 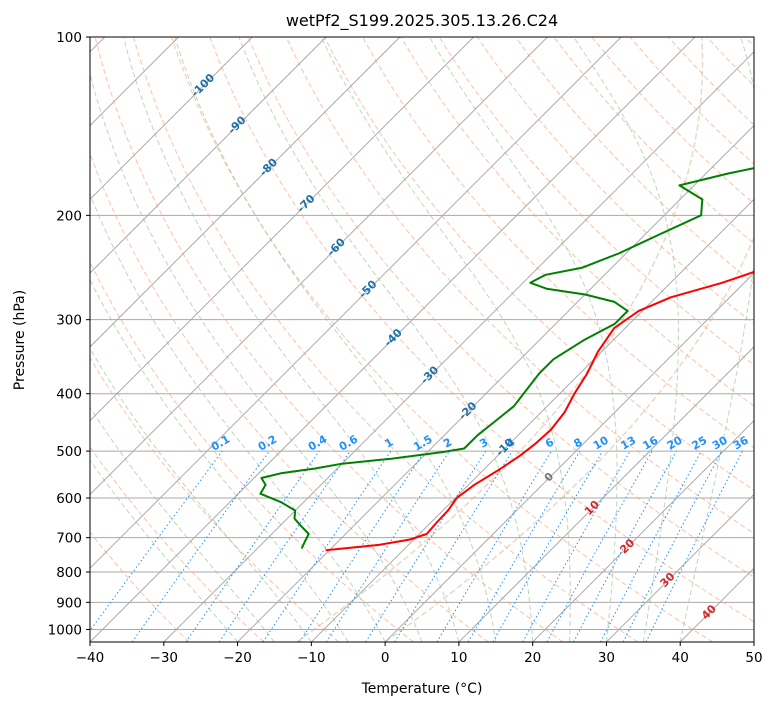 What do you see at coordinates (69, 38) in the screenshot?
I see `y-tick-label: 100` at bounding box center [69, 38].